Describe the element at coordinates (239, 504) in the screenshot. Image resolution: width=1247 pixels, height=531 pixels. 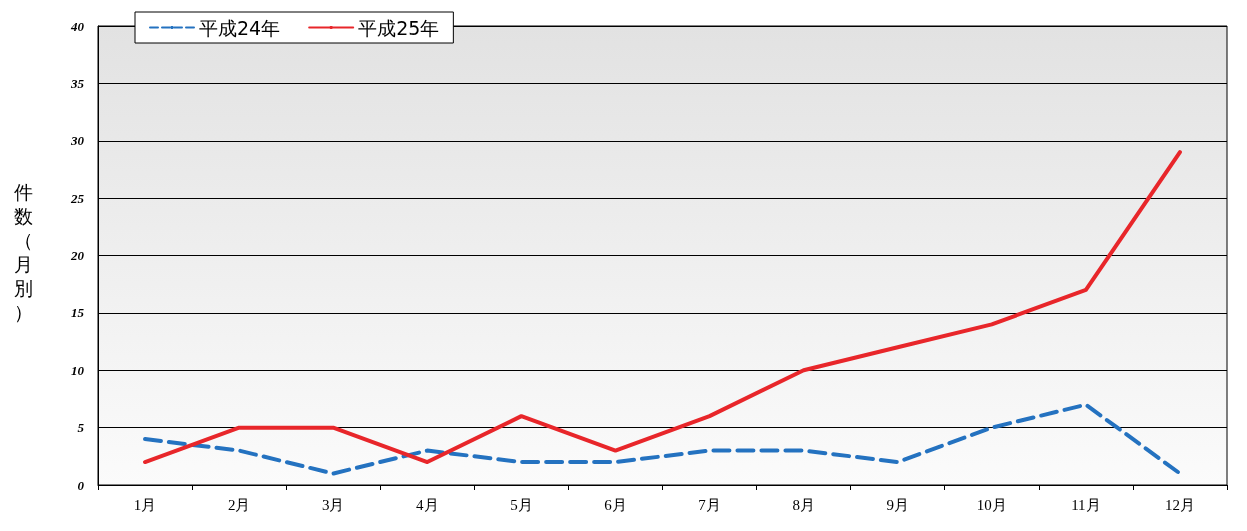
I see `x-tick-label: 2月` at that location.